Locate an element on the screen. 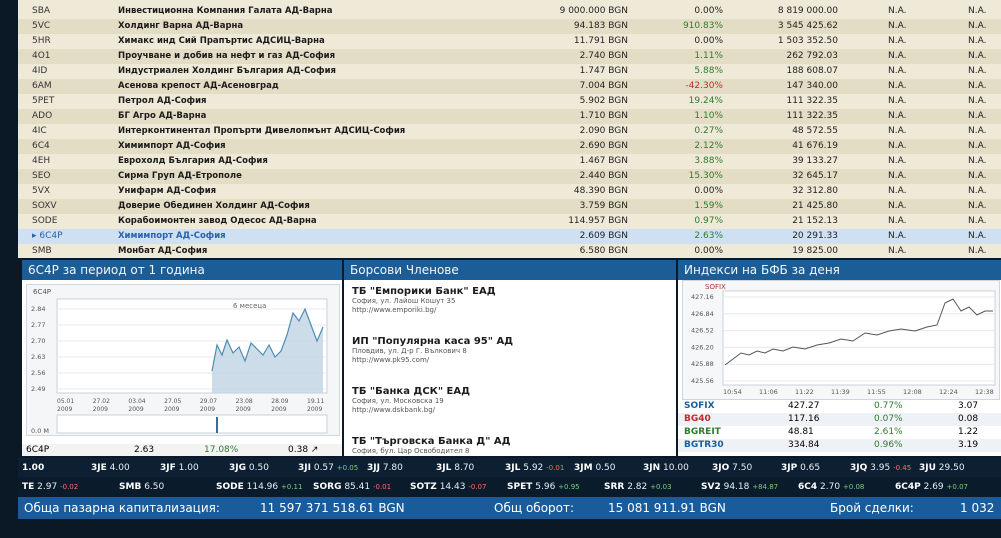 The image size is (1001, 538). ticker-item: SV2 94.18 +84.87 is located at coordinates (739, 487).